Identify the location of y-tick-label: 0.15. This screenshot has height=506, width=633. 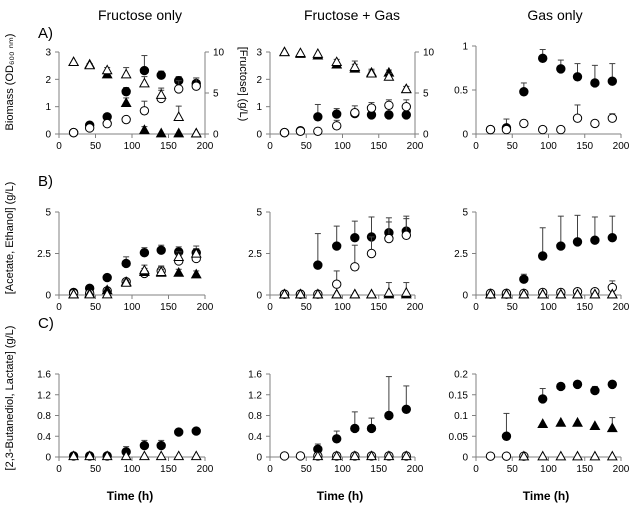
(459, 395).